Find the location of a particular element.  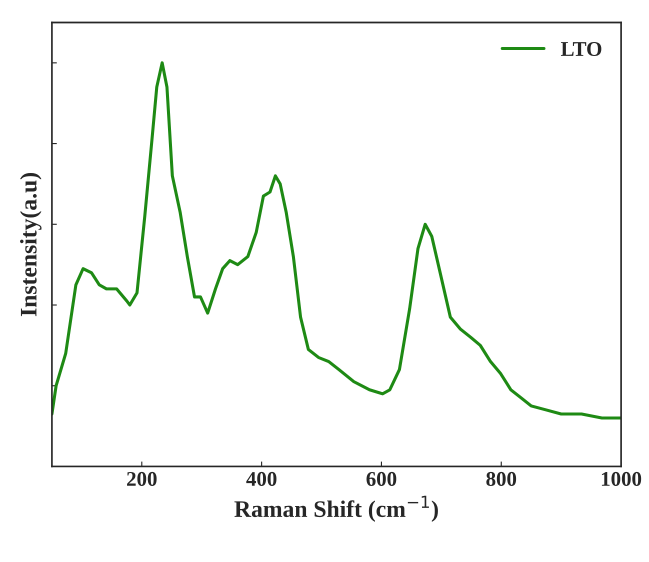

x-axis-title: Raman Shift (cm$^{−1}$) is located at coordinates (336, 509).